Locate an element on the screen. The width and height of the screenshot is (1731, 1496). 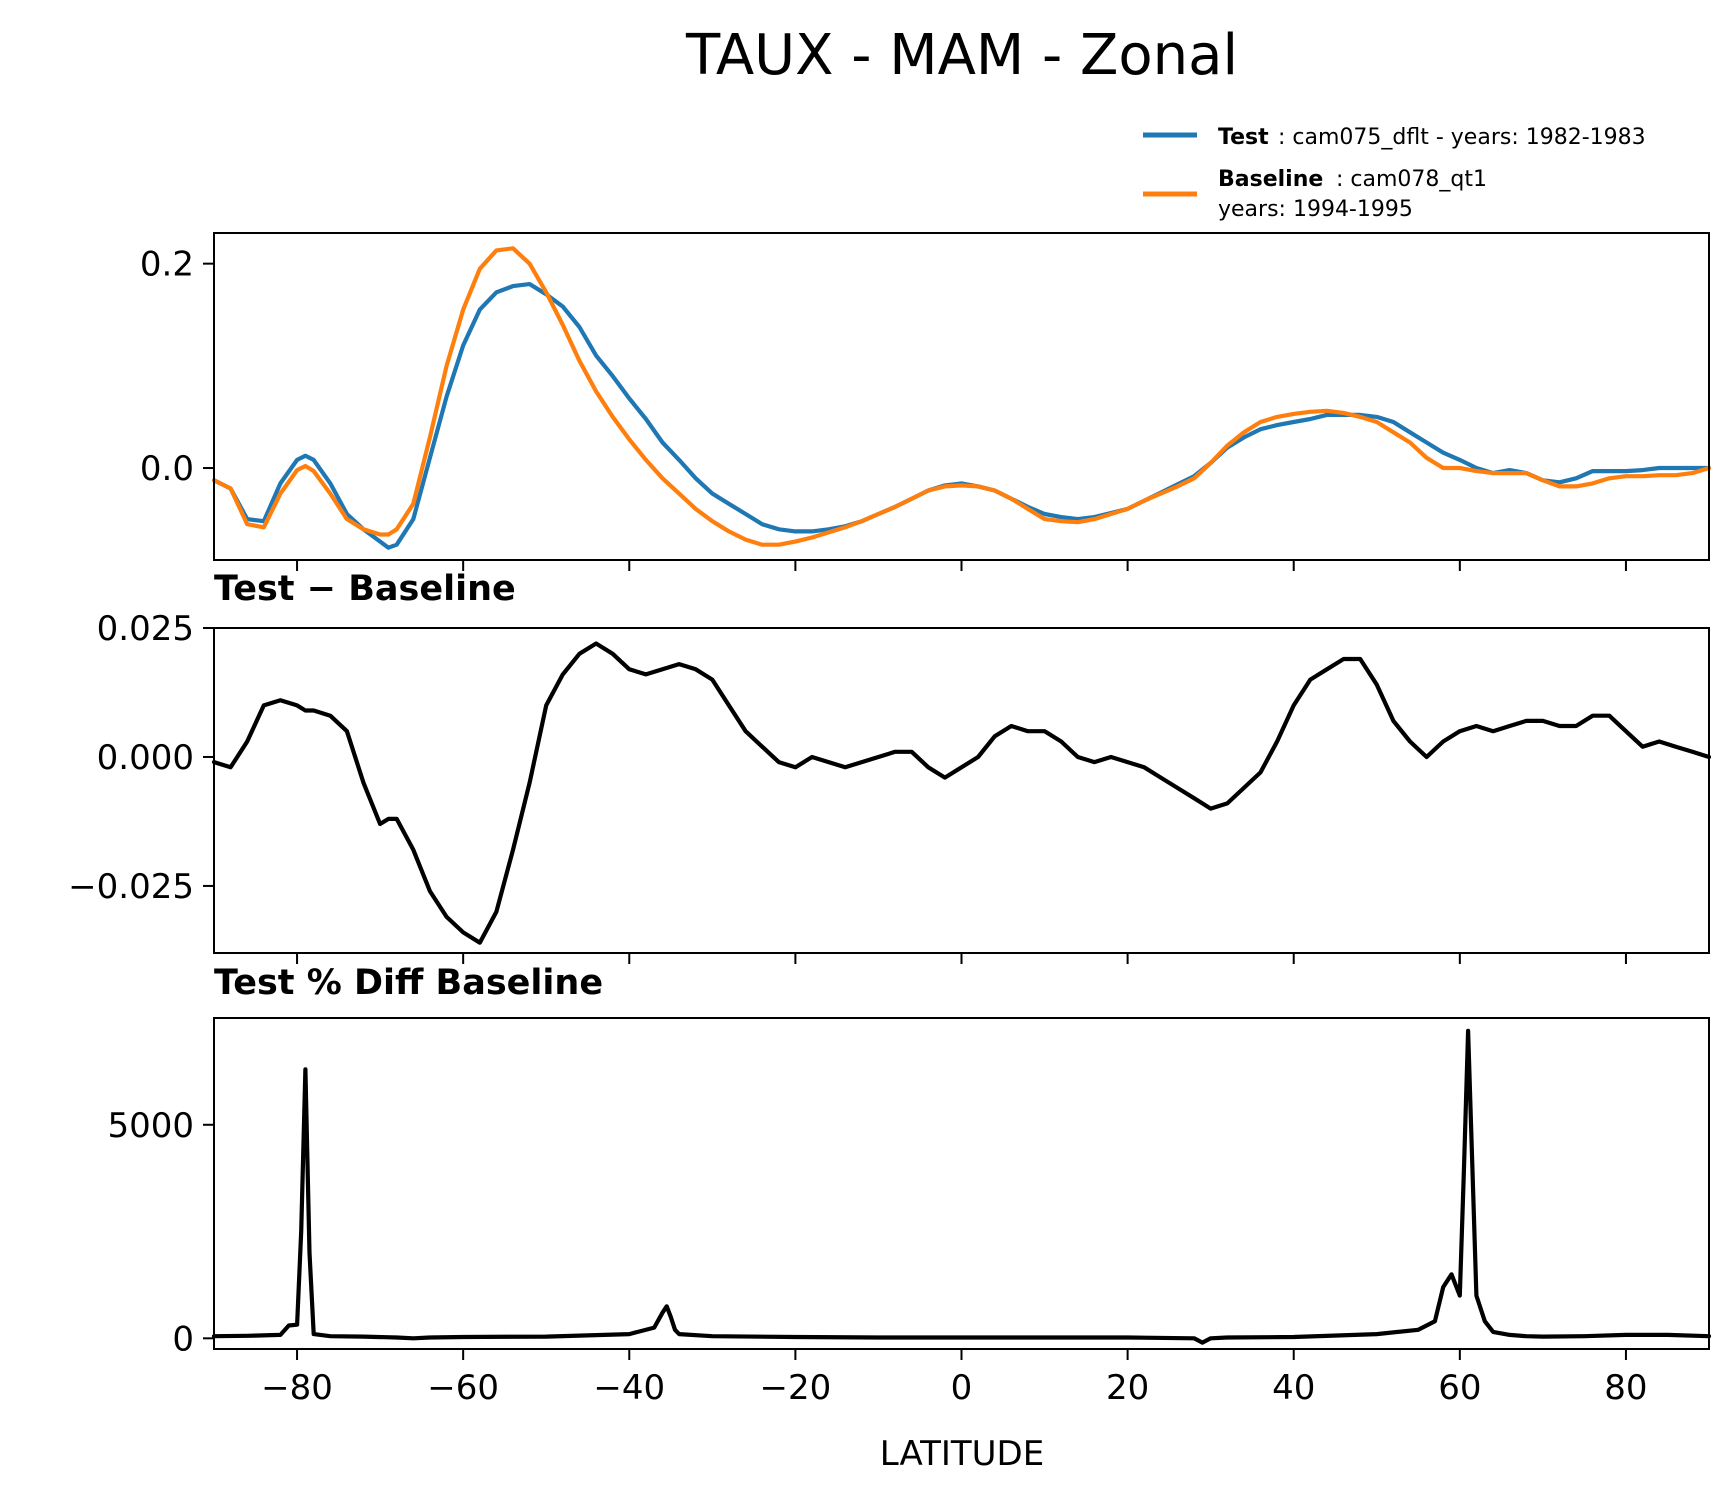
x-tick-label-4: 0 is located at coordinates (962, 1388).